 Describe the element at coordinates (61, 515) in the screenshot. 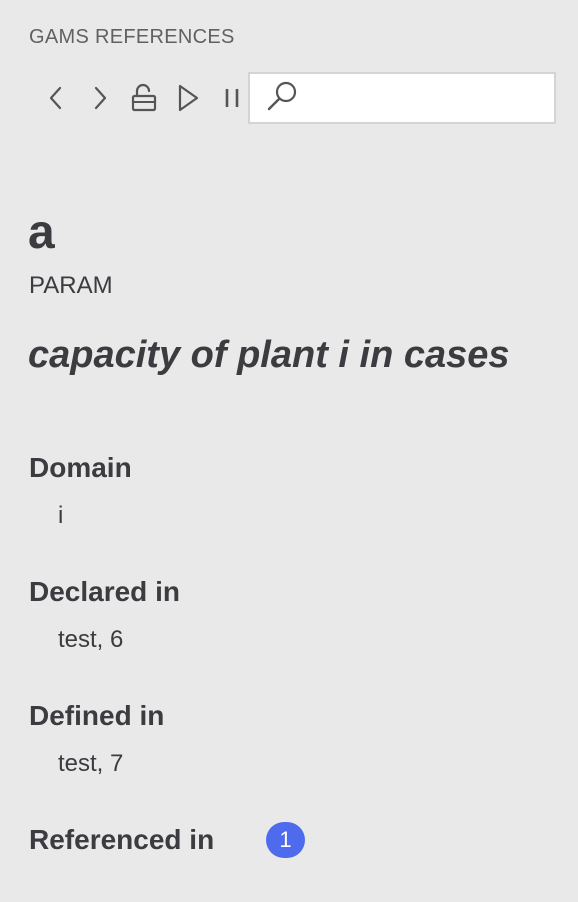

I see `domain-value: i` at that location.